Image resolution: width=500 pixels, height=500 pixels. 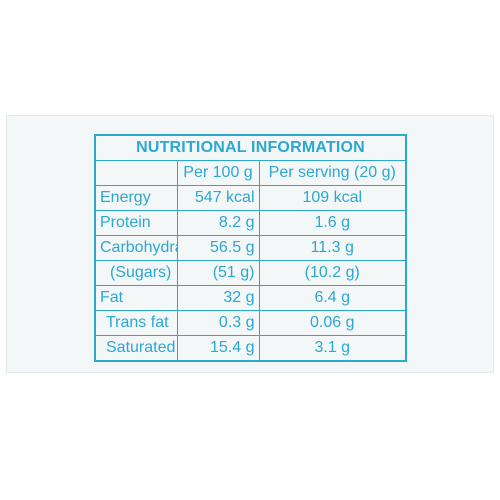 I want to click on nutrient-name: Protein, so click(x=136, y=223).